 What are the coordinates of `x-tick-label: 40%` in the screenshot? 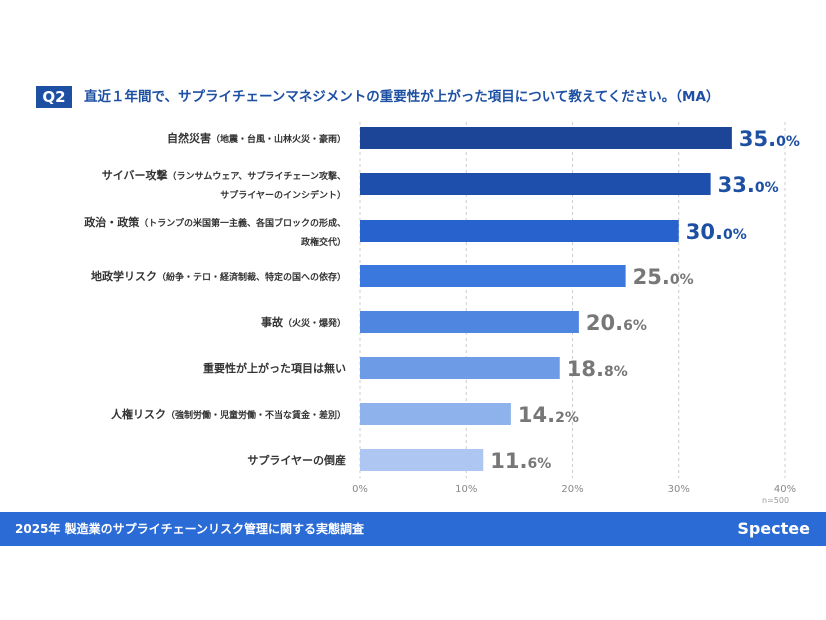 It's located at (785, 489).